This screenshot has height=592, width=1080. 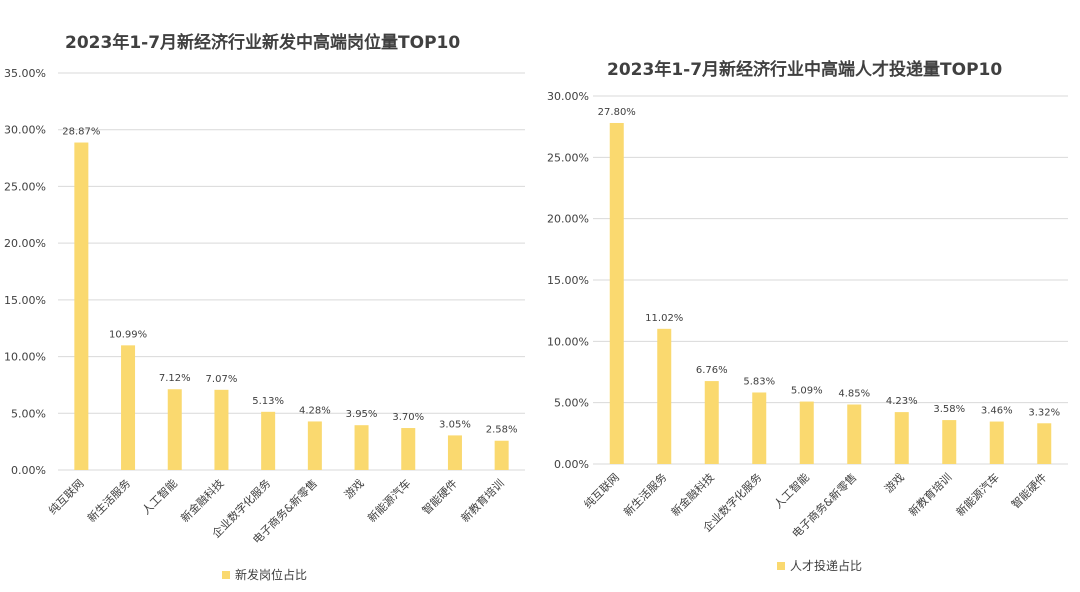 I want to click on data-label: 5.13%, so click(x=268, y=401).